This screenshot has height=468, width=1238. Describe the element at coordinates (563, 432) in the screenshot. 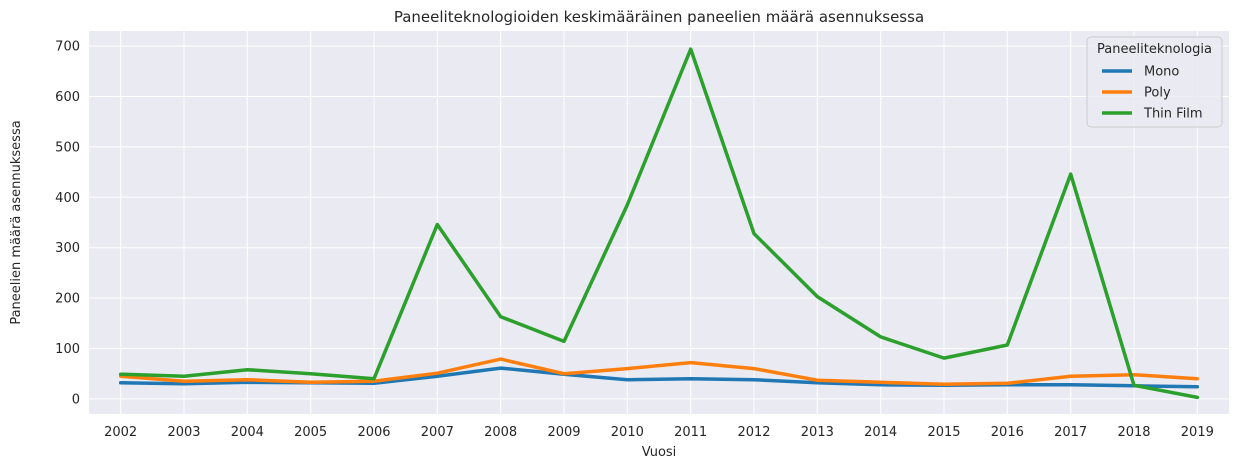

I see `x-tick-label: 2009` at that location.